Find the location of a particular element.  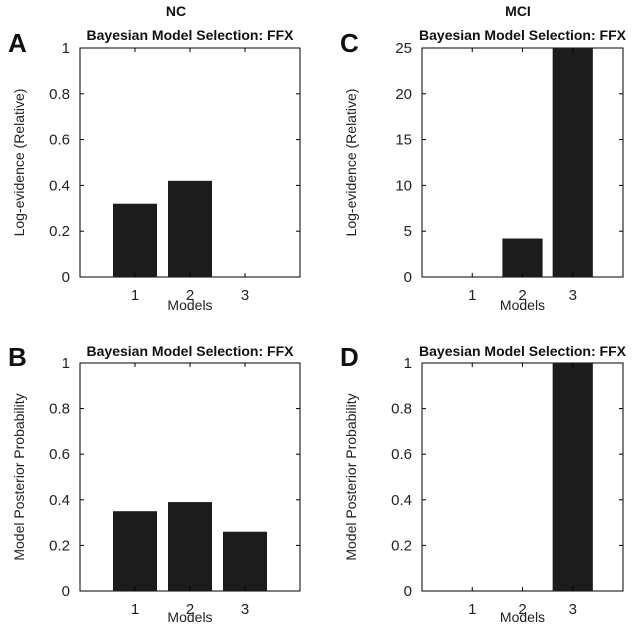

panel-letter-b: B is located at coordinates (17, 357).